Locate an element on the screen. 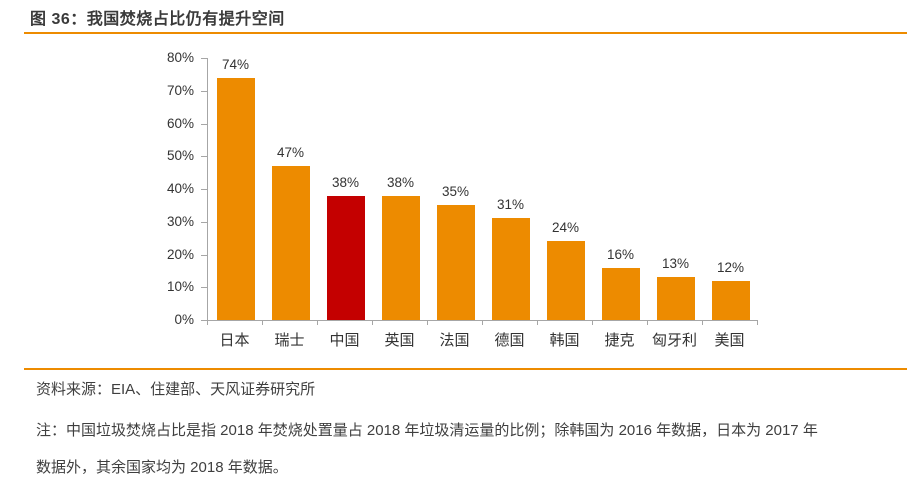 This screenshot has width=916, height=480. bar-value-label: 35% is located at coordinates (455, 192).